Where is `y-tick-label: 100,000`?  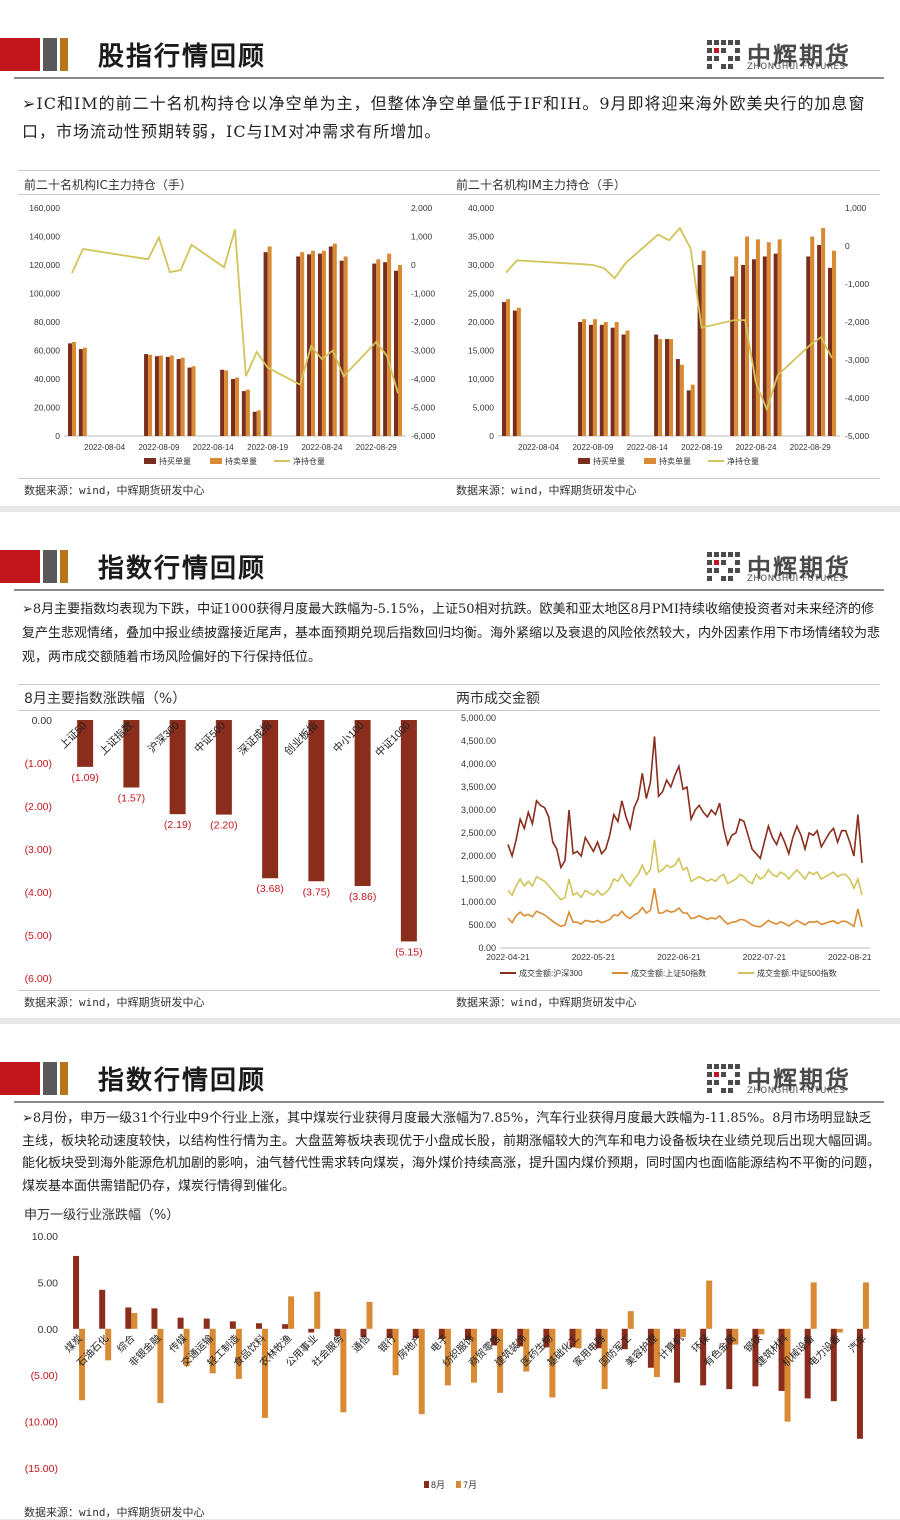 y-tick-label: 100,000 is located at coordinates (44, 294).